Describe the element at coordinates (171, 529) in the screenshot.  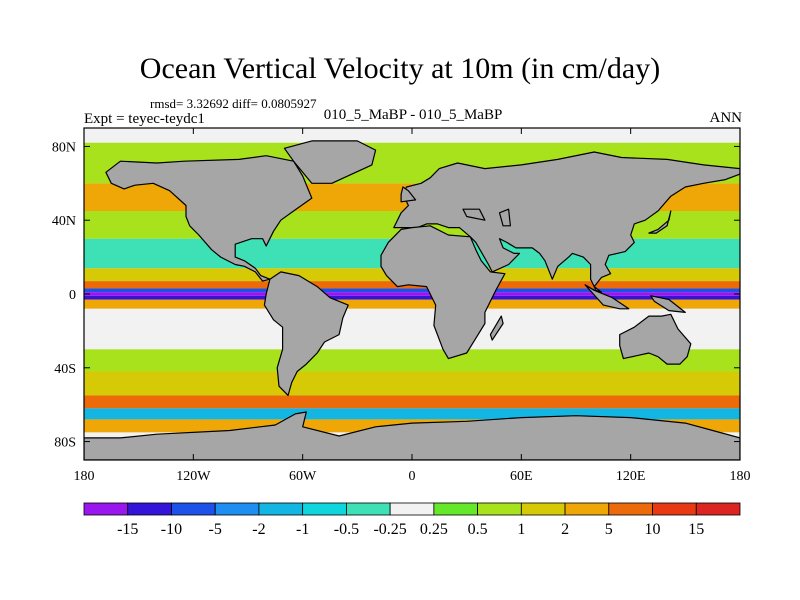
I see `colorbar-label: -10` at that location.